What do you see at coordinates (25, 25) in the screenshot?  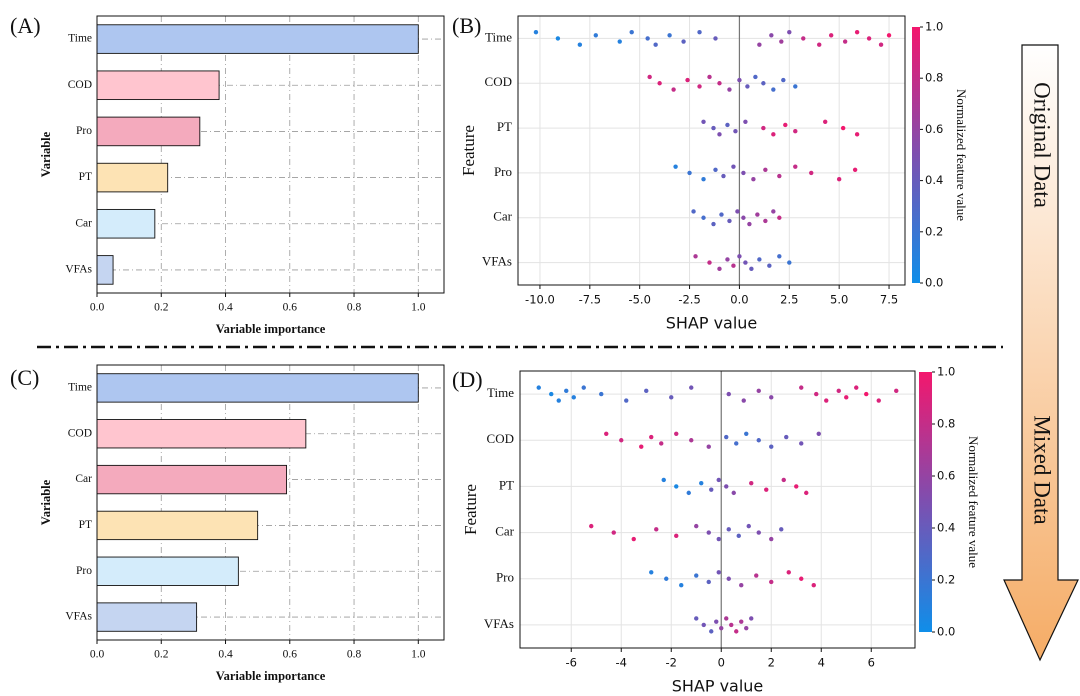 I see `panel-label: (A)` at bounding box center [25, 25].